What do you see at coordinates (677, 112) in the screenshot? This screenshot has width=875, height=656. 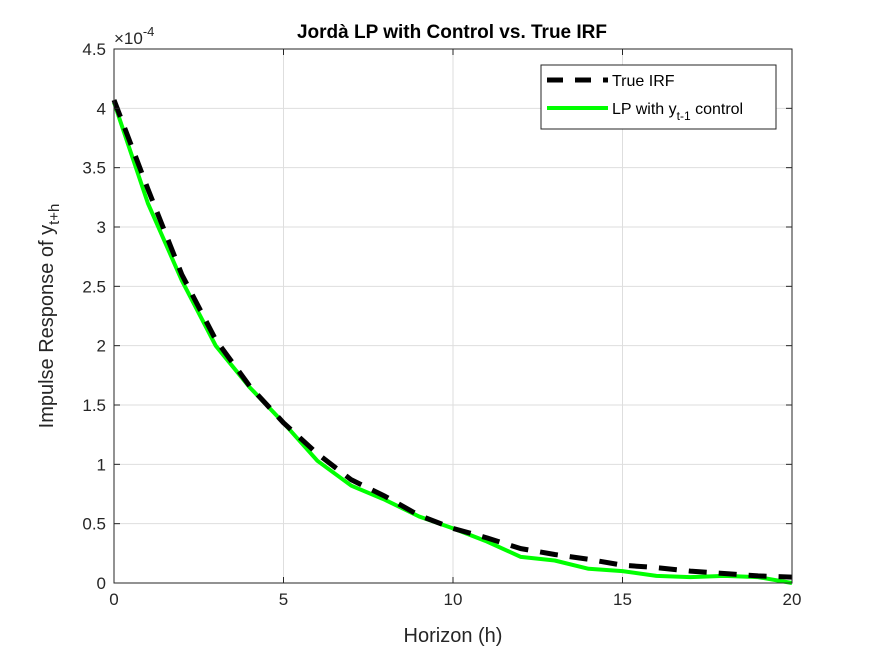 I see `legend-label-lp-control: LP with yt-1 control` at bounding box center [677, 112].